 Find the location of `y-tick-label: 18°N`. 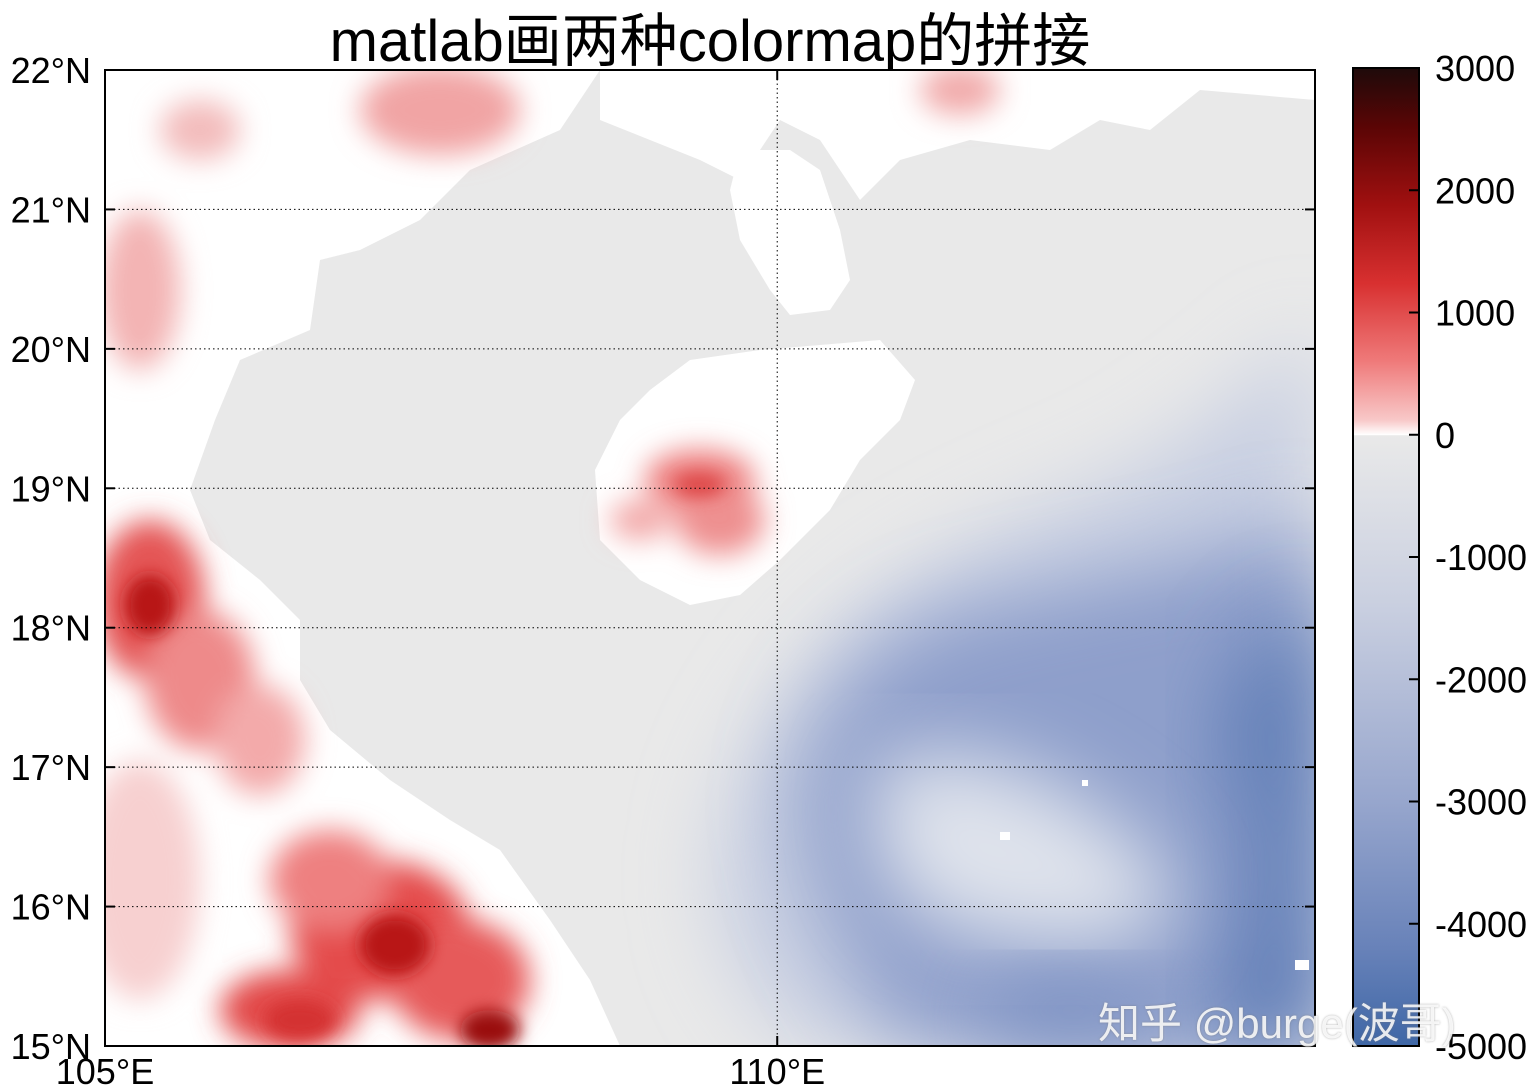

y-tick-label: 18°N is located at coordinates (51, 628).